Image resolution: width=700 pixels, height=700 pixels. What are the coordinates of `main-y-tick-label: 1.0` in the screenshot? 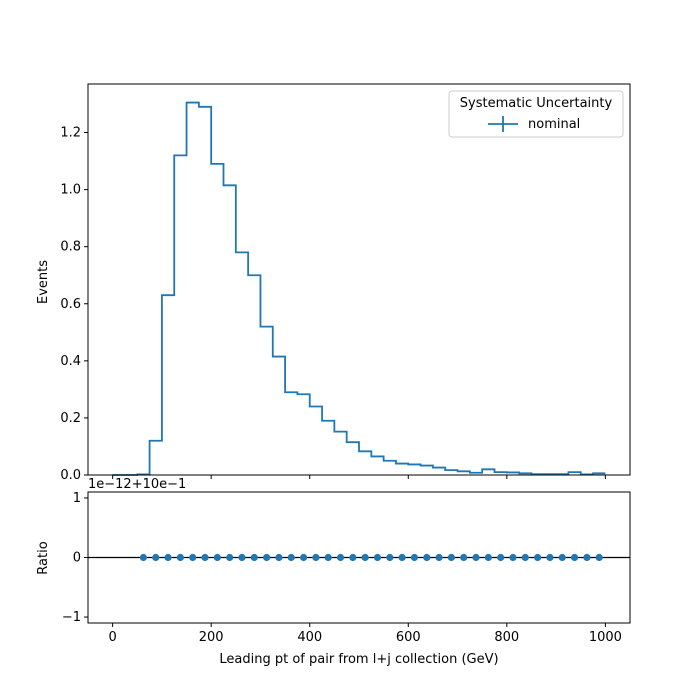 It's located at (70, 190).